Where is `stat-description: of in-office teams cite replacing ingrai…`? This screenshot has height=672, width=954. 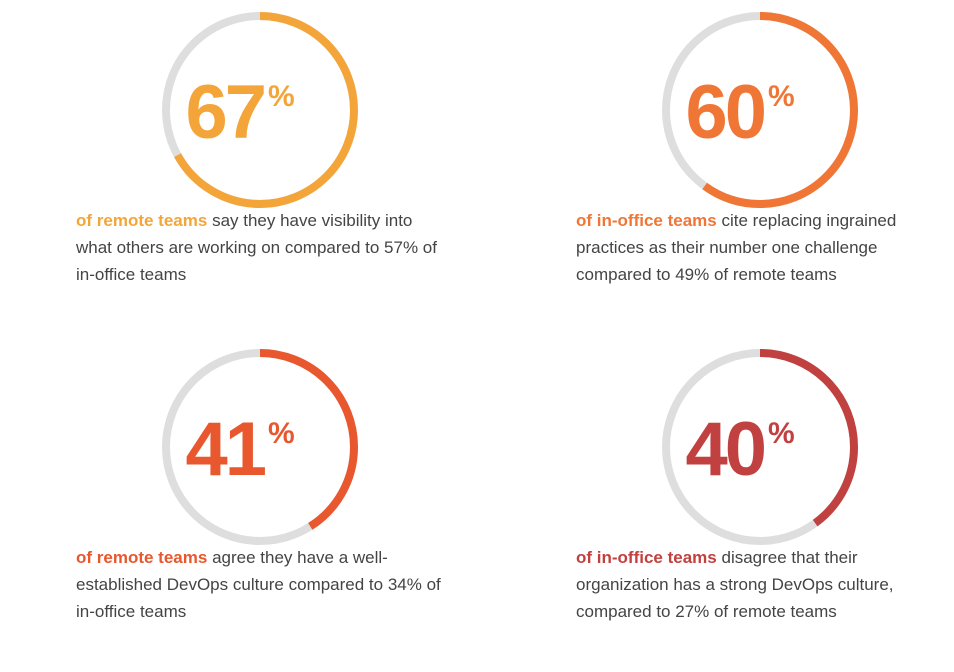 stat-description: of in-office teams cite replacing ingrai… is located at coordinates (761, 247).